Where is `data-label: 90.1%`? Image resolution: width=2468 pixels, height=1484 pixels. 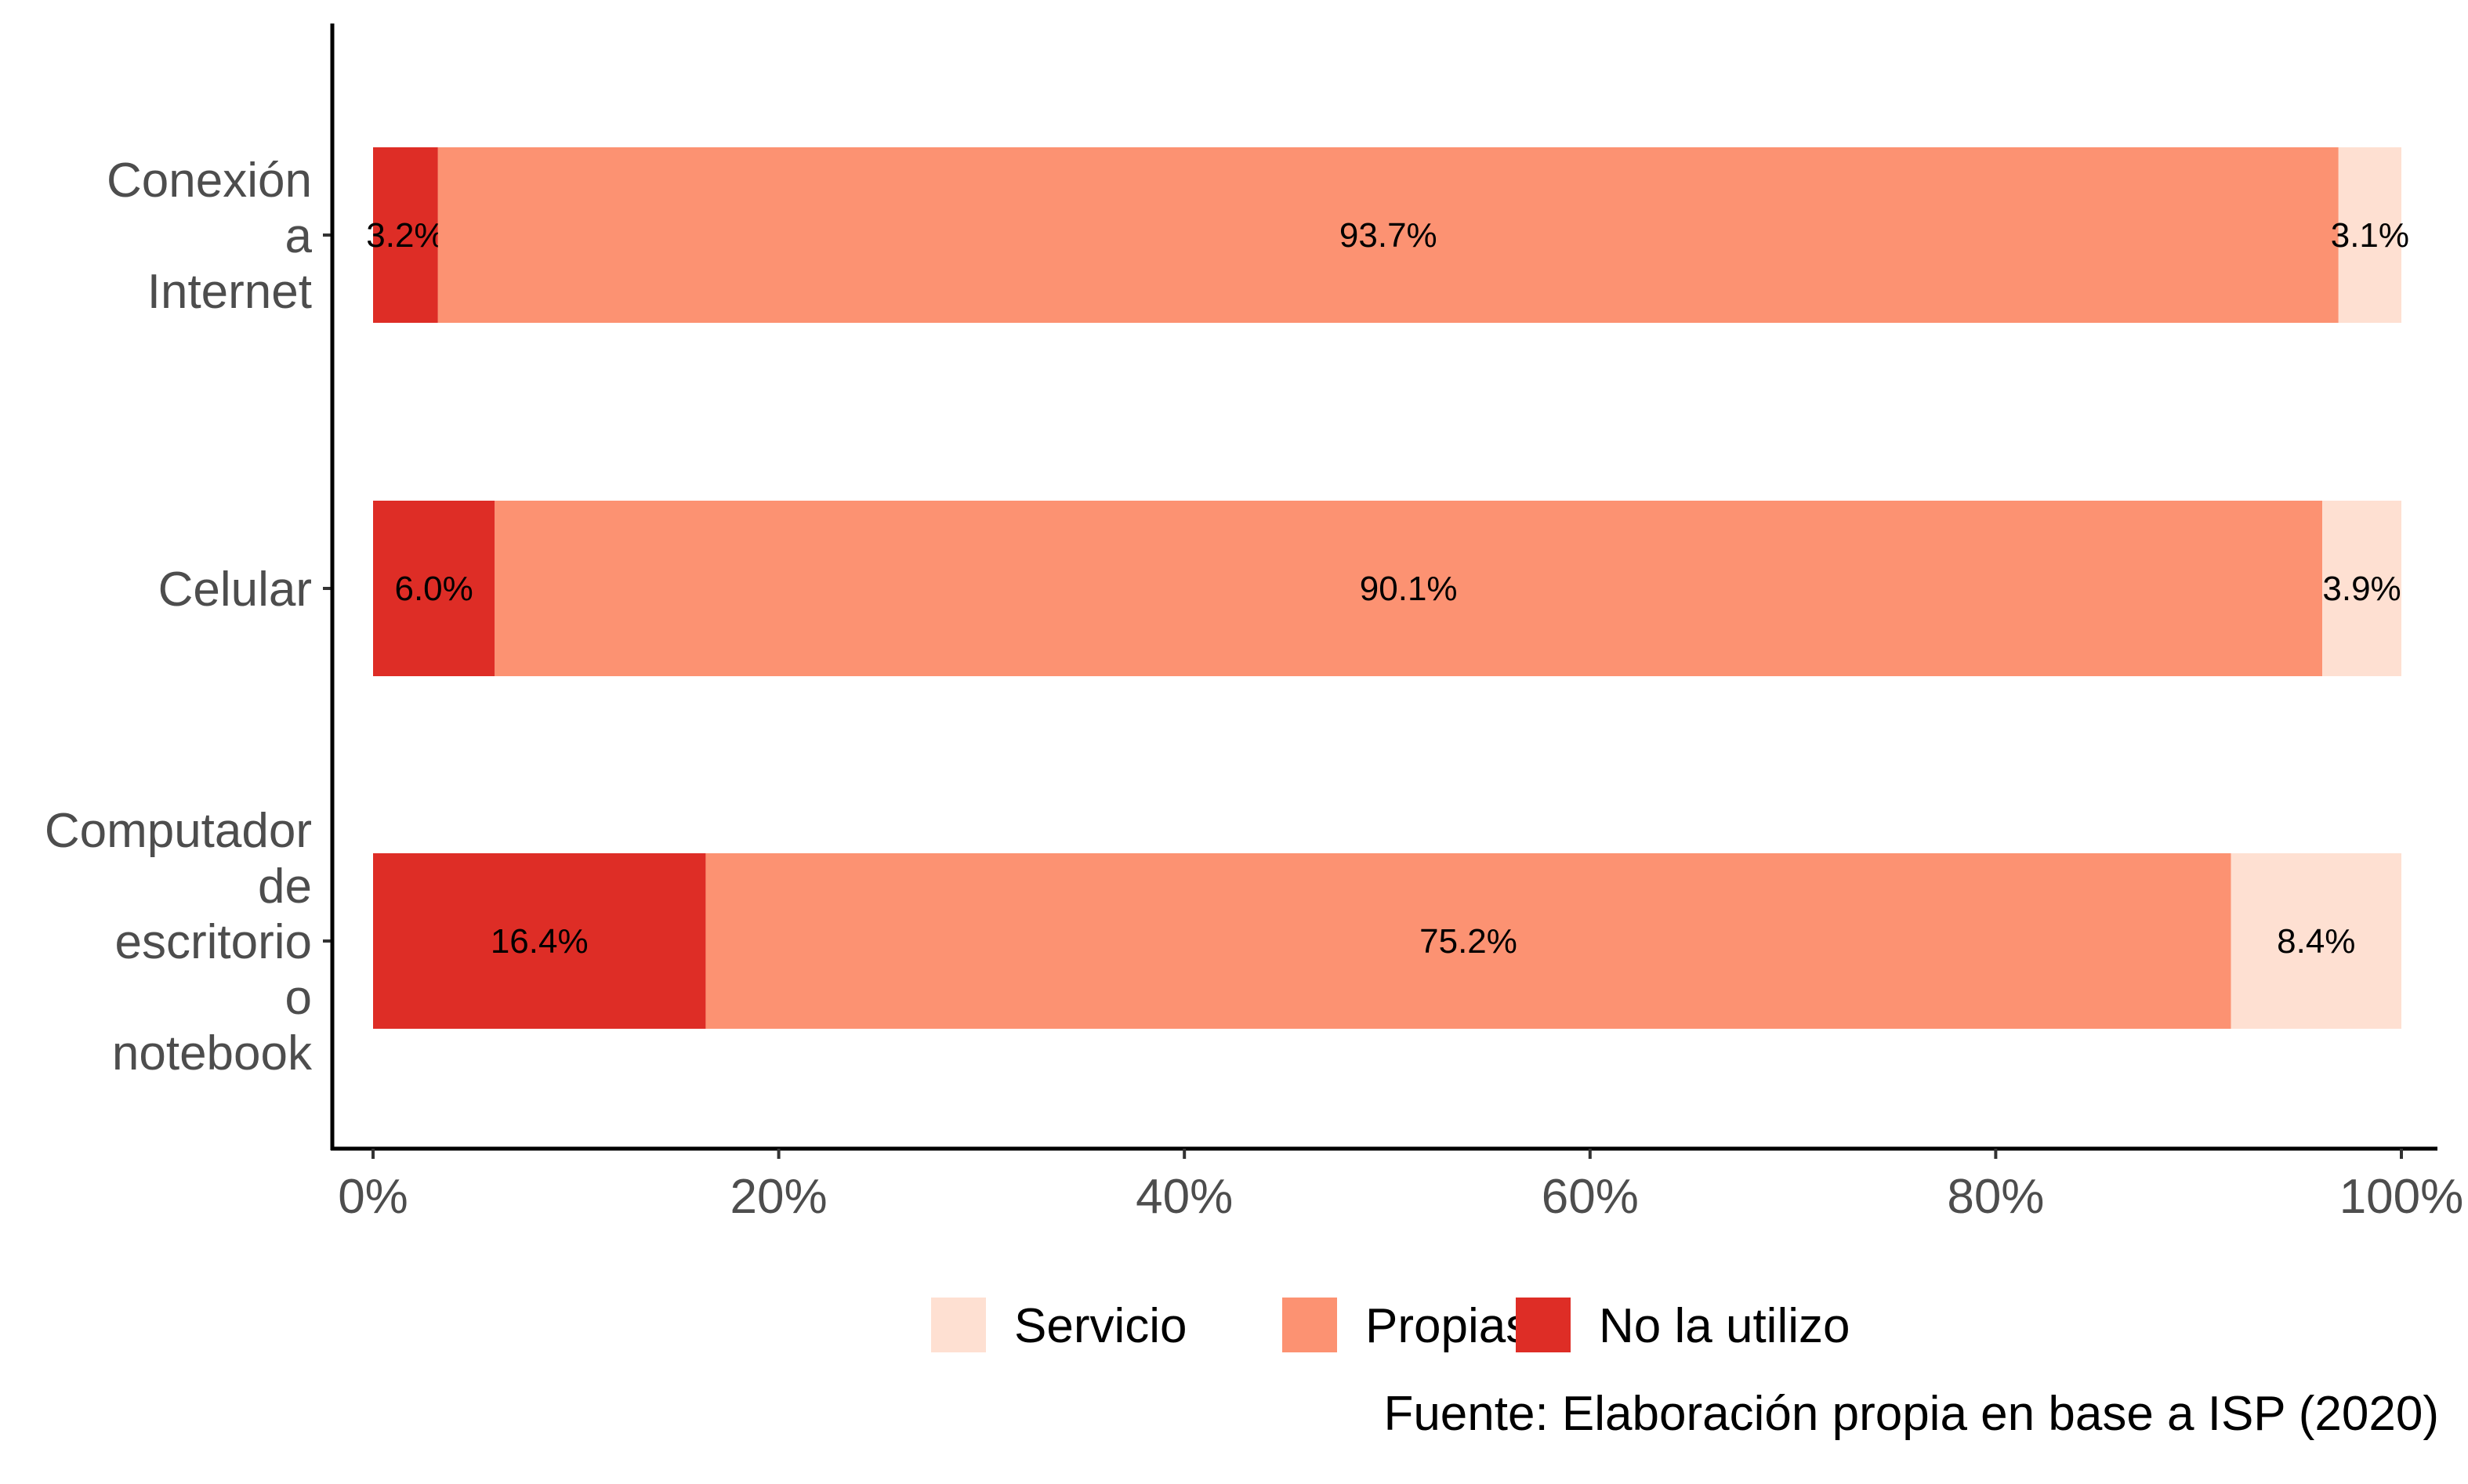
data-label: 90.1% is located at coordinates (1409, 589).